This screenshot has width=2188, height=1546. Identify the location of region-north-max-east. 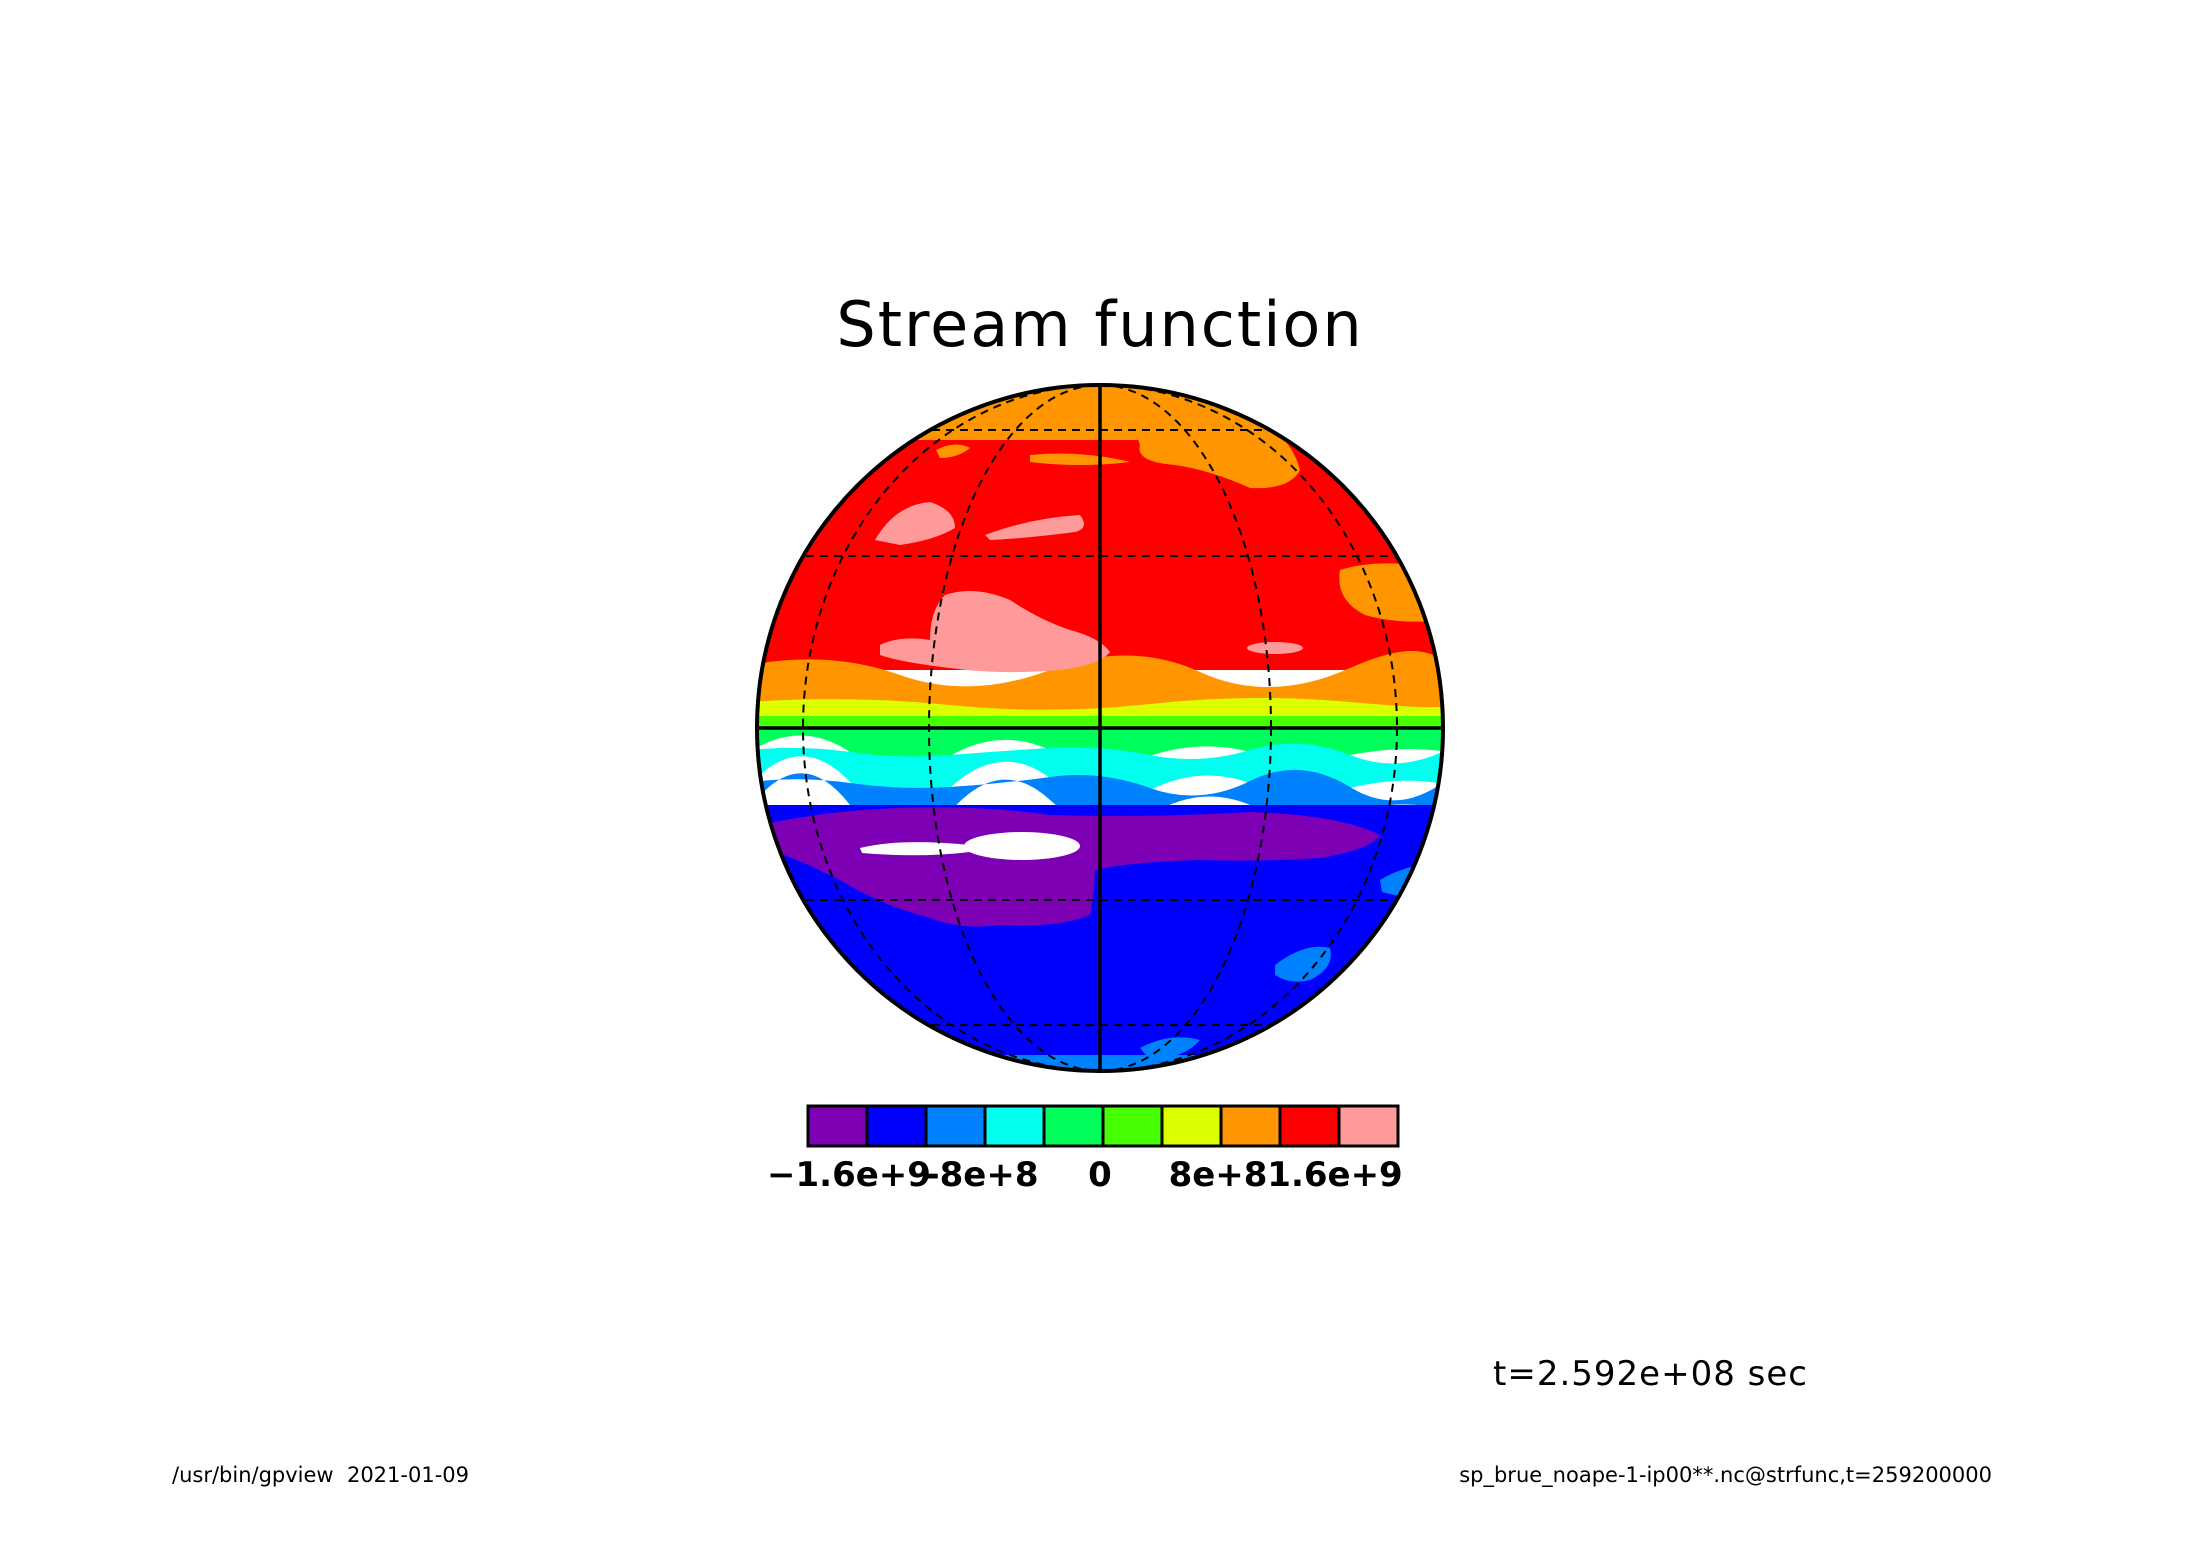
(1275, 648).